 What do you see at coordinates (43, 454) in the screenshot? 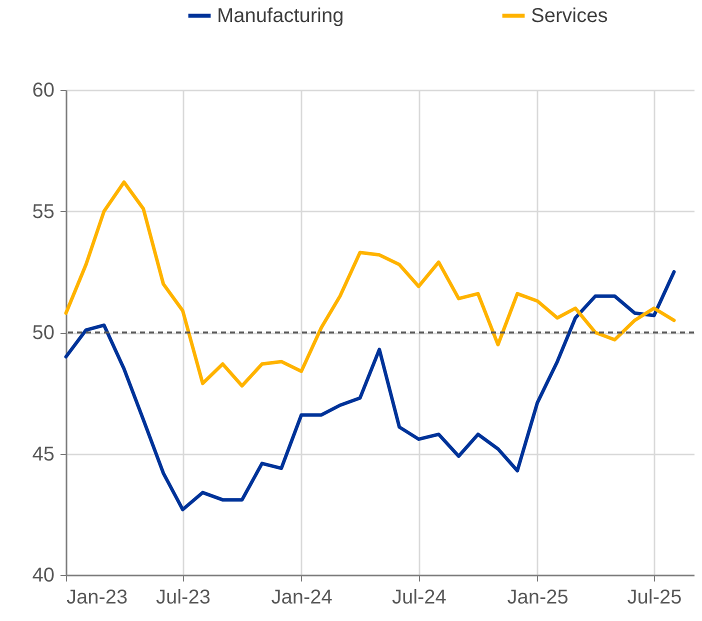
I see `y-tick-label: 45` at bounding box center [43, 454].